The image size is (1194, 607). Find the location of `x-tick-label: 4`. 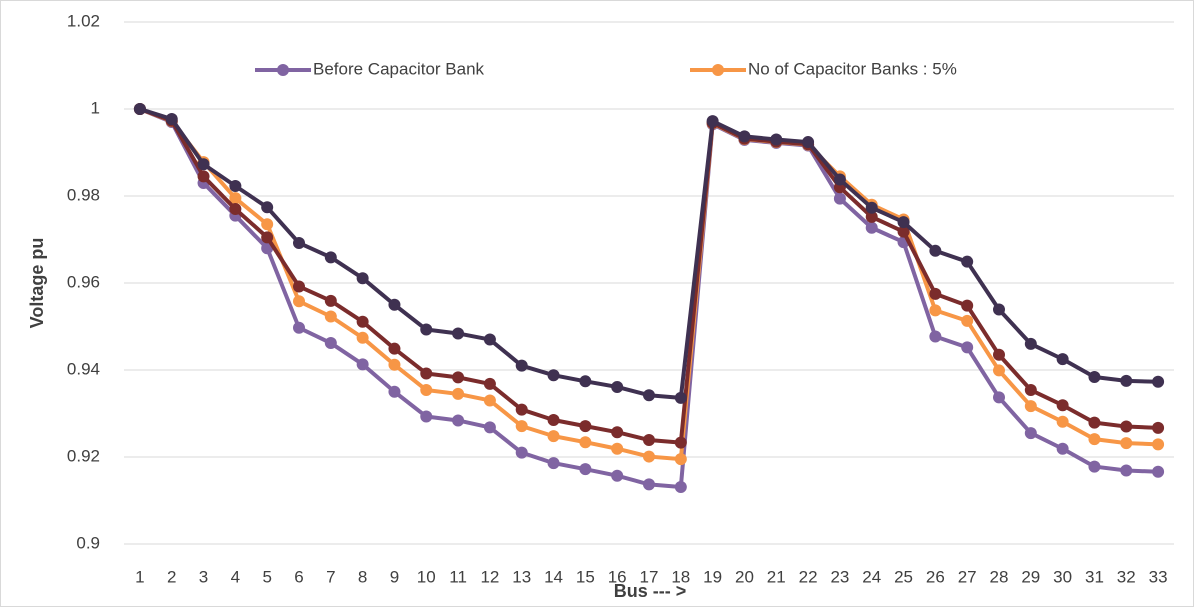

x-tick-label: 4 is located at coordinates (235, 576).